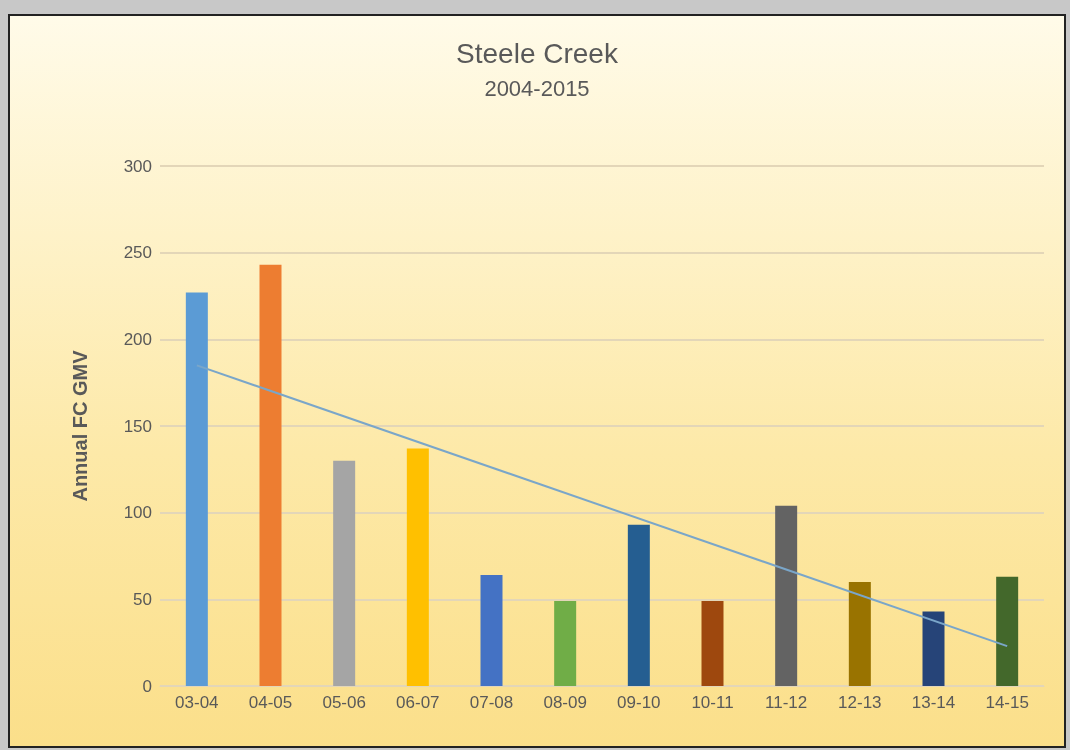  What do you see at coordinates (491, 702) in the screenshot?
I see `x-tick-label: 07-08` at bounding box center [491, 702].